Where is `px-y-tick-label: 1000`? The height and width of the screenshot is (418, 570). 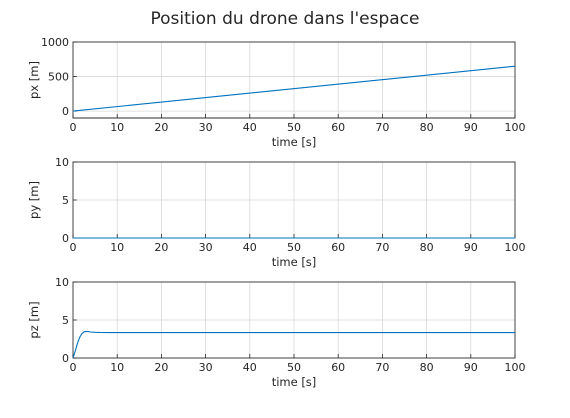
px-y-tick-label: 1000 is located at coordinates (55, 42).